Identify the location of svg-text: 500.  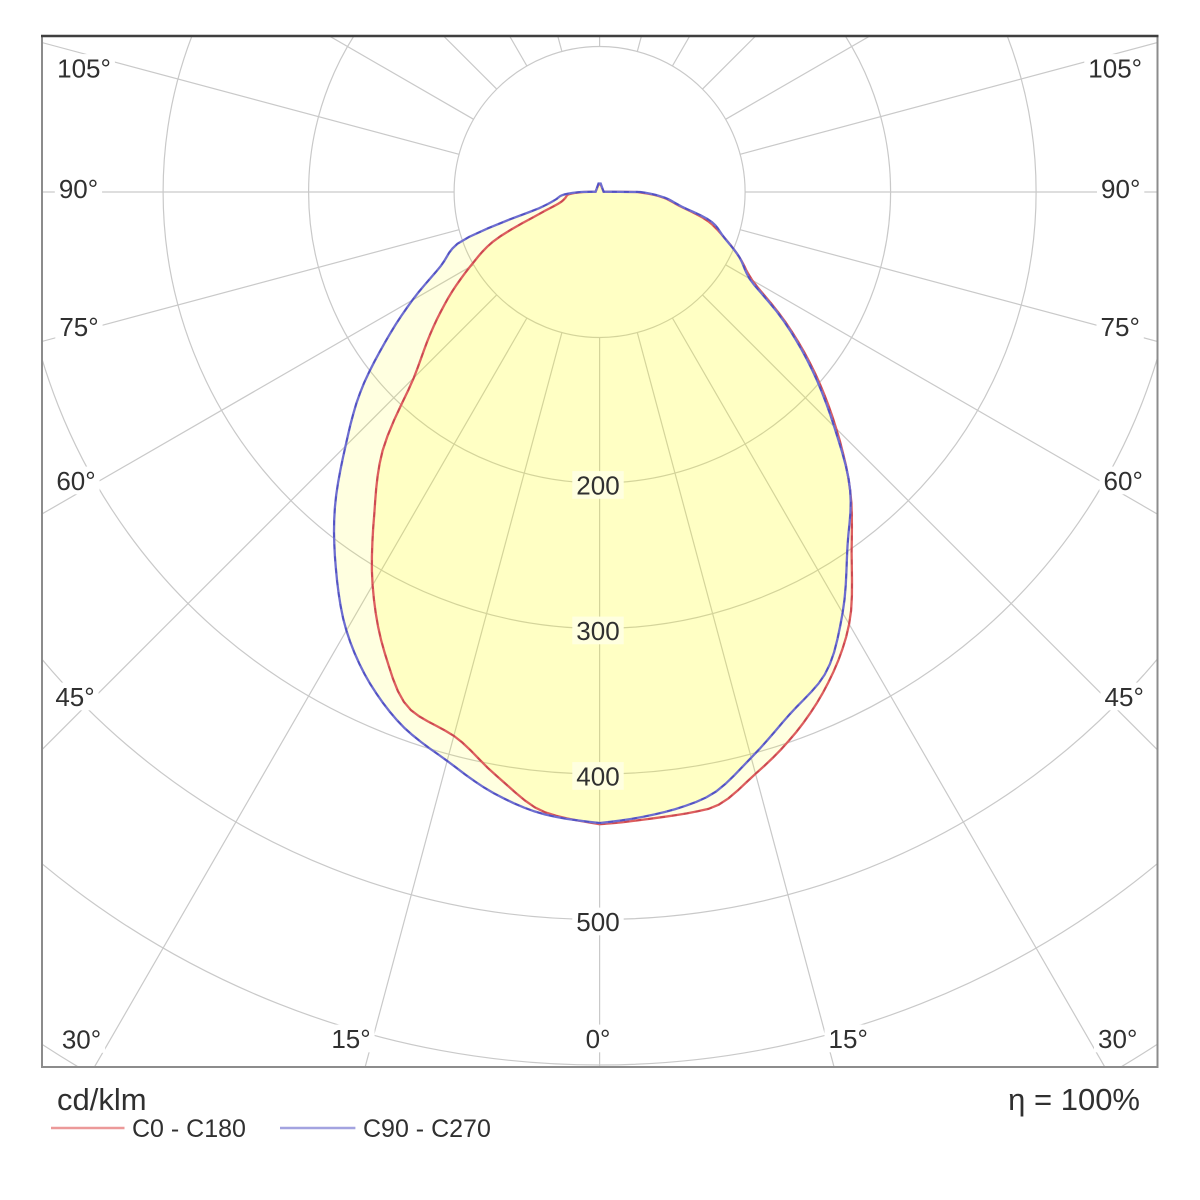
(597, 922).